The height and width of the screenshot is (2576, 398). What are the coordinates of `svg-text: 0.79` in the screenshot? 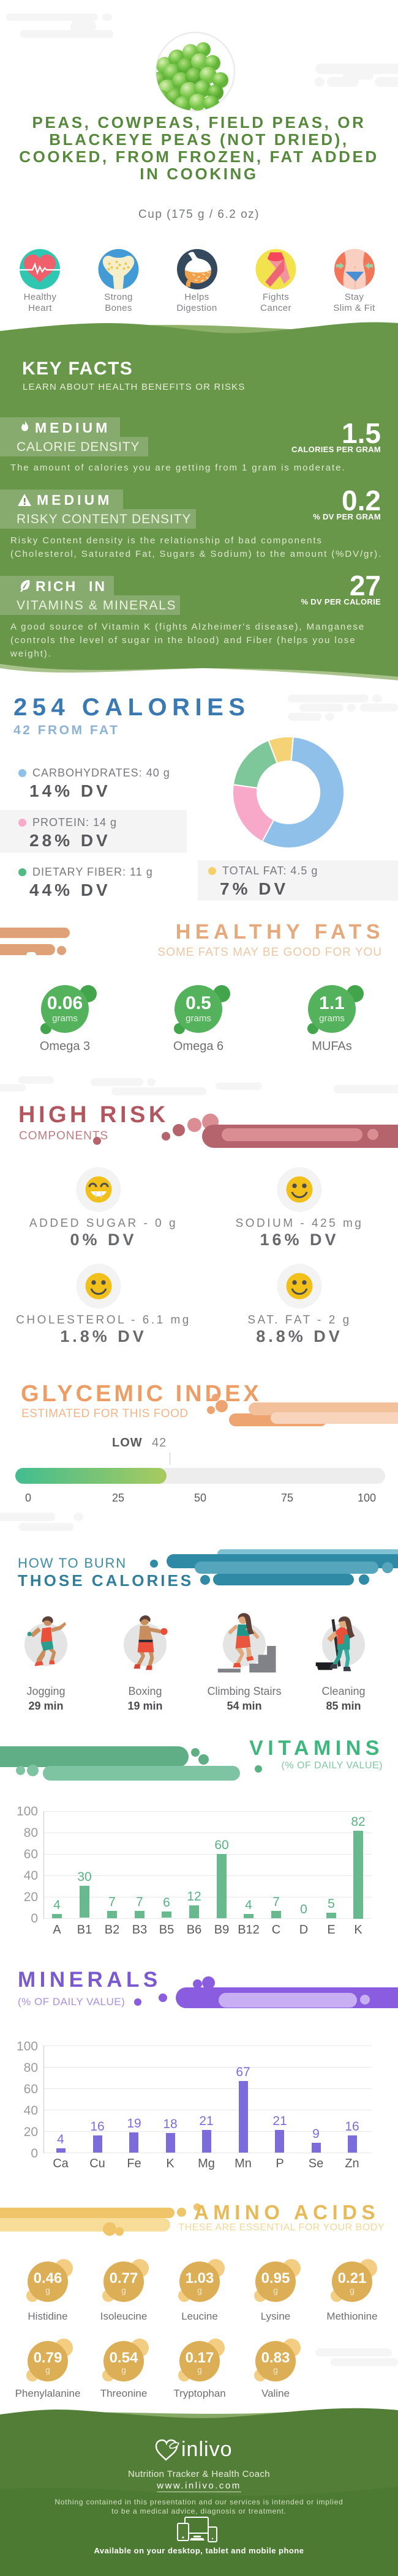 It's located at (48, 2358).